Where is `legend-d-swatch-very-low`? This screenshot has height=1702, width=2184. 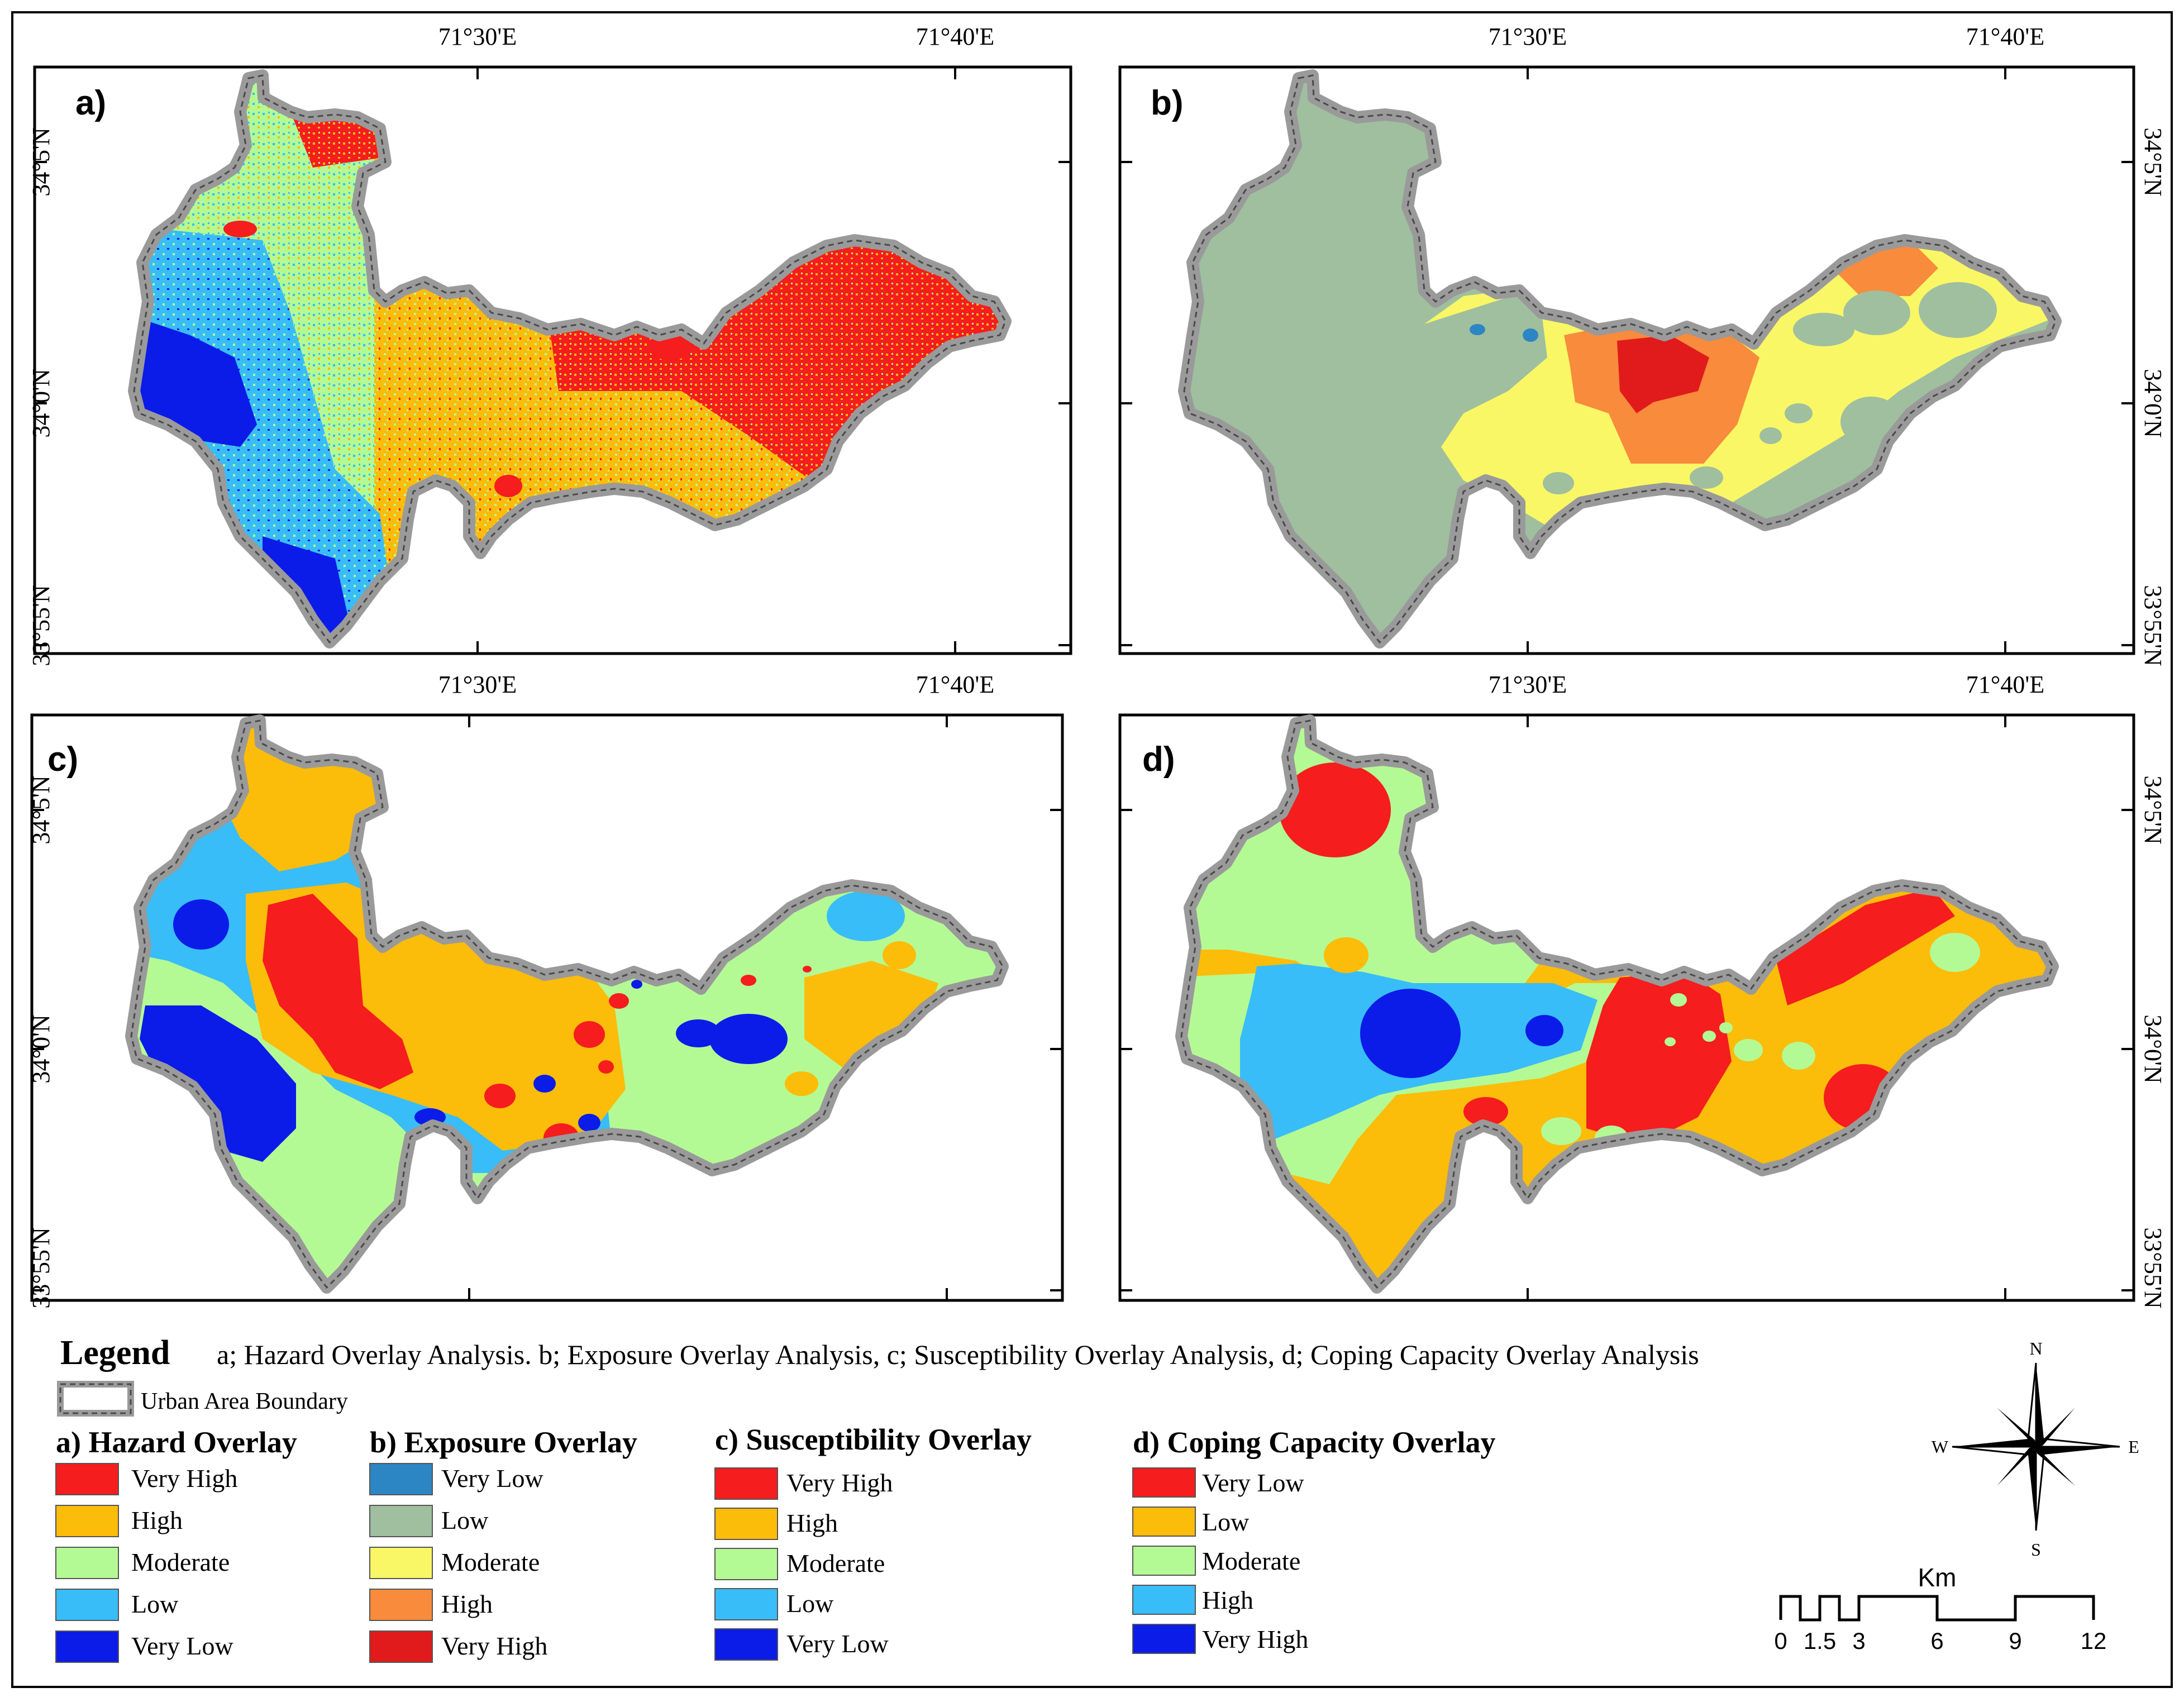
legend-d-swatch-very-low is located at coordinates (1164, 1482).